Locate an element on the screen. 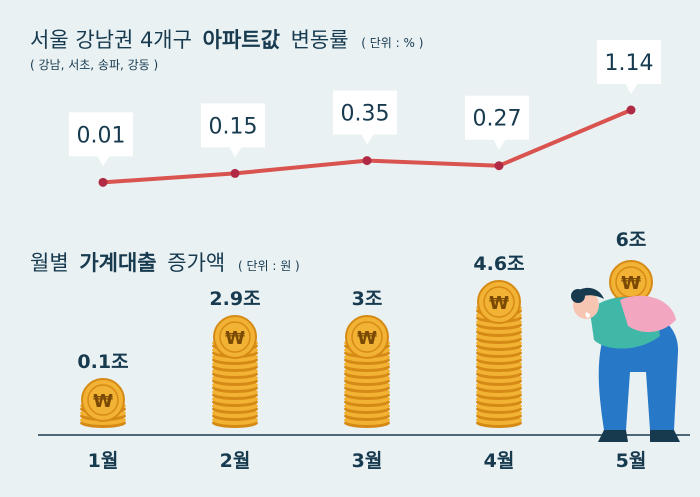  month-label: 4월 is located at coordinates (499, 461).